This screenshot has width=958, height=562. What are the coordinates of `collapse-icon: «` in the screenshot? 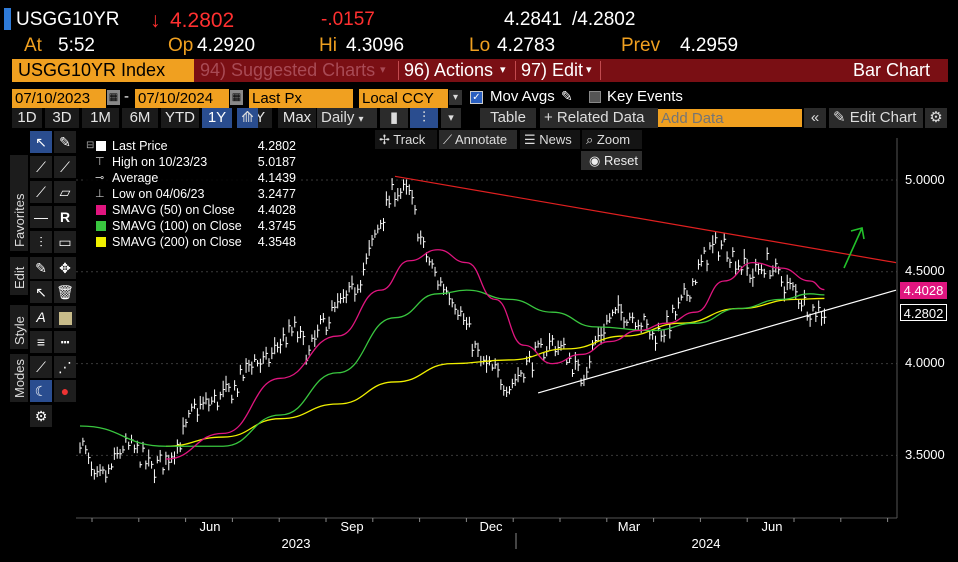 It's located at (815, 118).